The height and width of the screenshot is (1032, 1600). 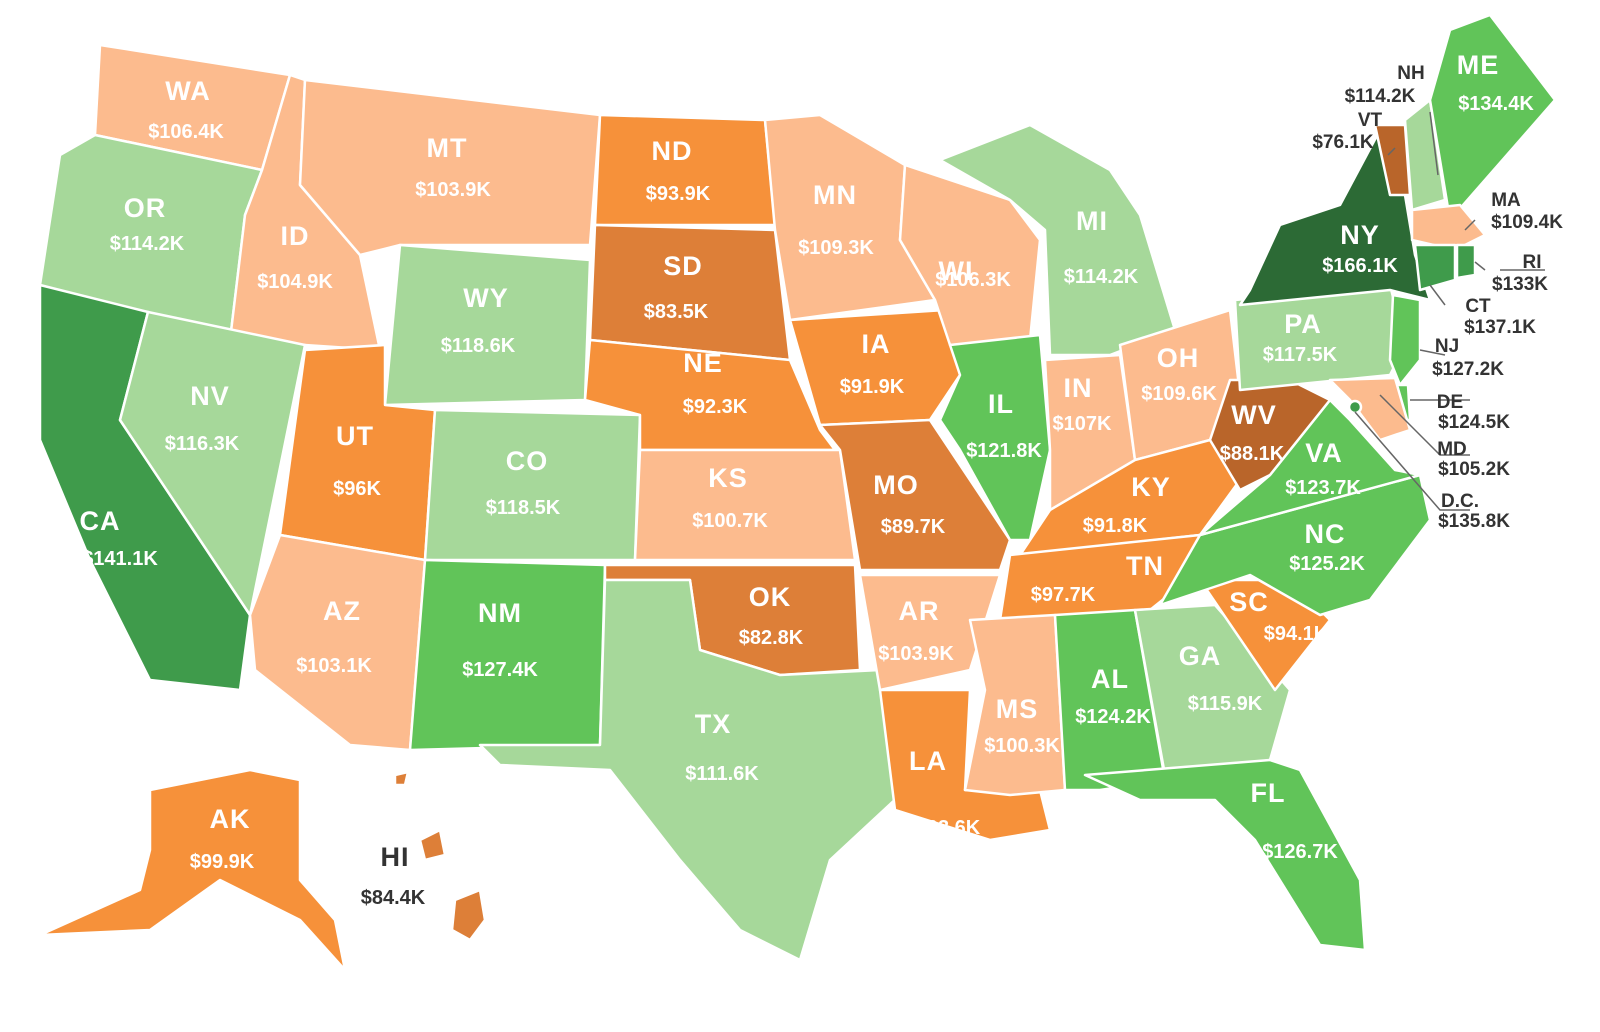 What do you see at coordinates (676, 312) in the screenshot?
I see `label-sd-value: $83.5K` at bounding box center [676, 312].